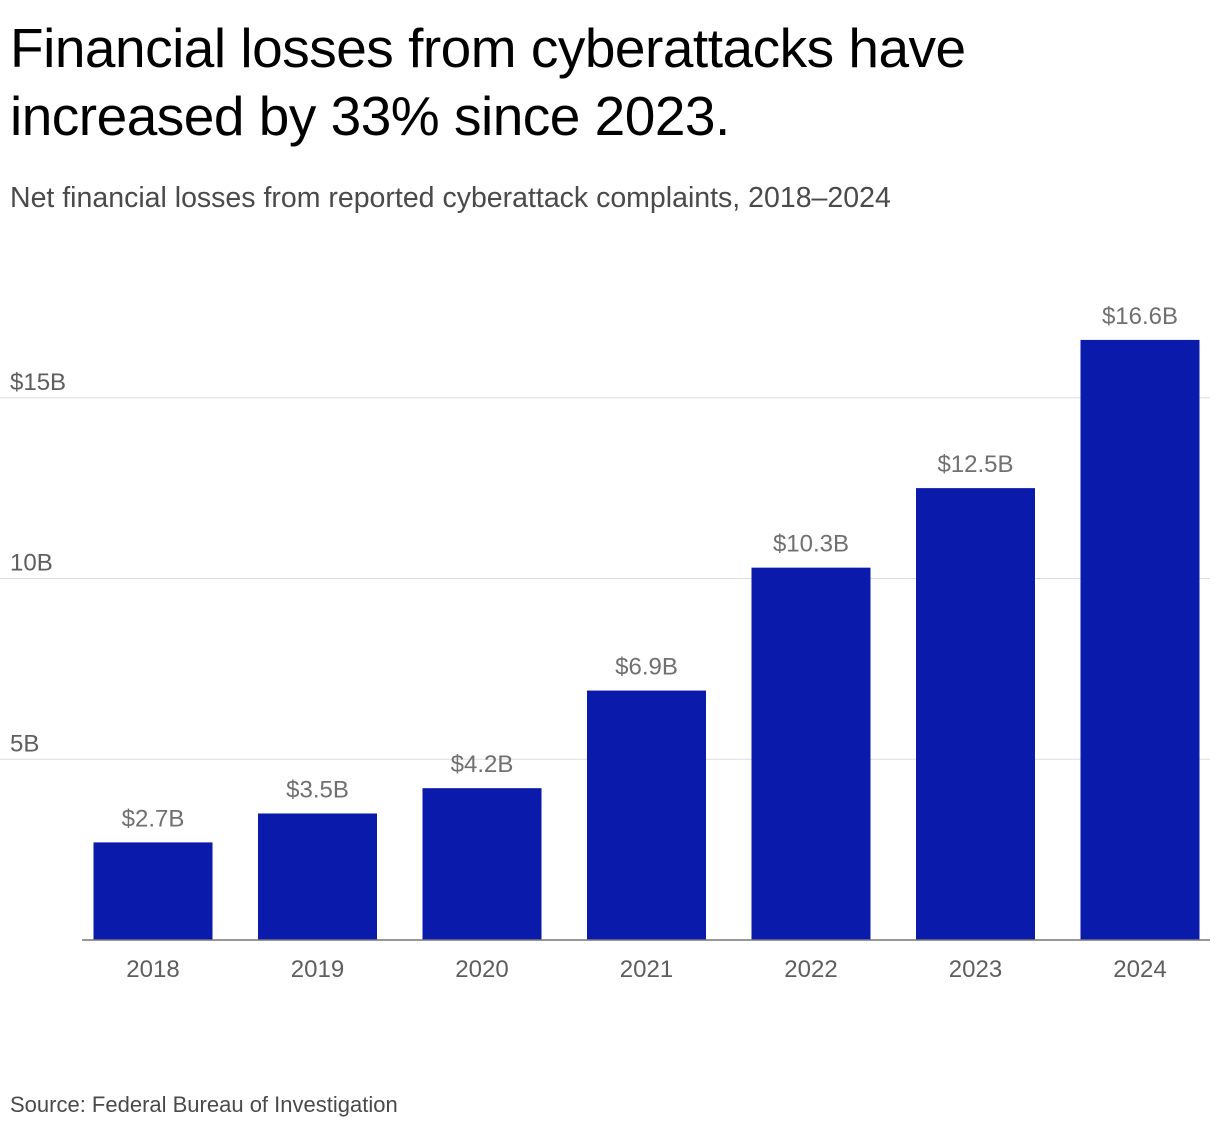 The width and height of the screenshot is (1220, 1132). Describe the element at coordinates (482, 764) in the screenshot. I see `value-label: $4.2B` at that location.